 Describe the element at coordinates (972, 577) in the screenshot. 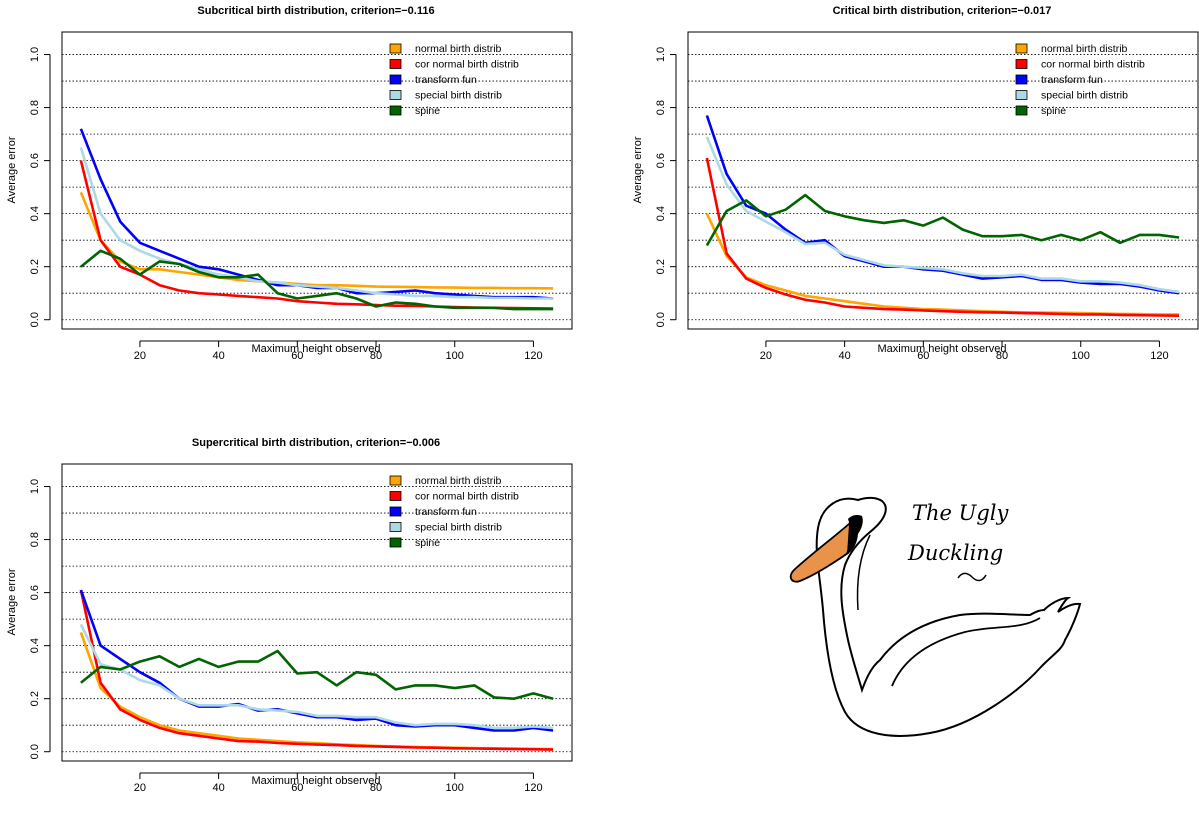

I see `tilde-flourish` at that location.